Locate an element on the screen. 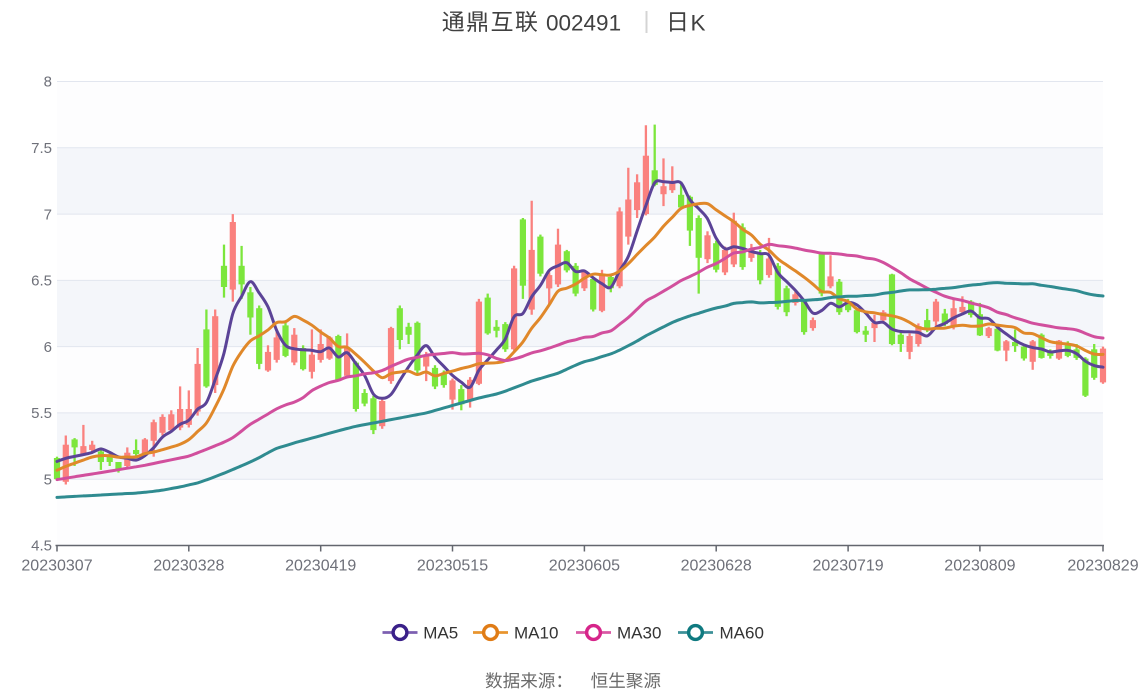 The height and width of the screenshot is (699, 1148). svg-text: 002491 is located at coordinates (583, 22).